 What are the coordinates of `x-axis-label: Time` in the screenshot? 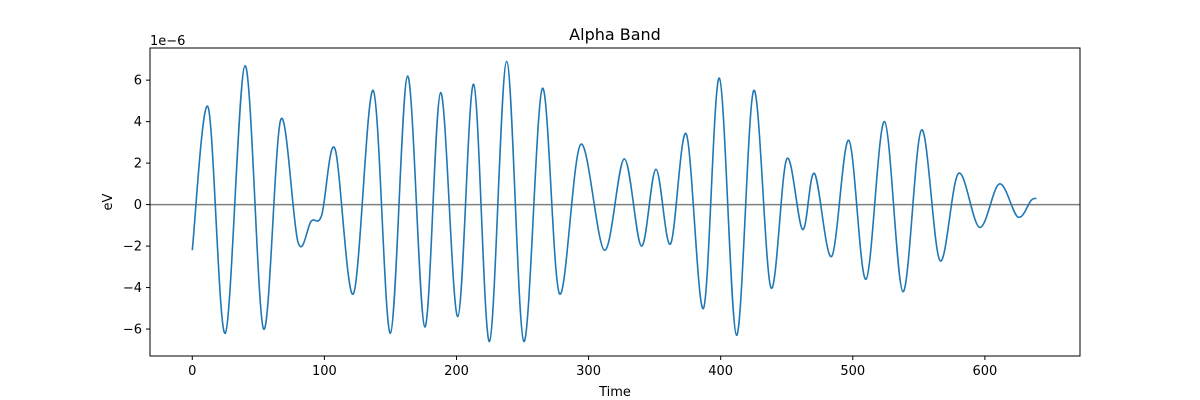 It's located at (614, 392).